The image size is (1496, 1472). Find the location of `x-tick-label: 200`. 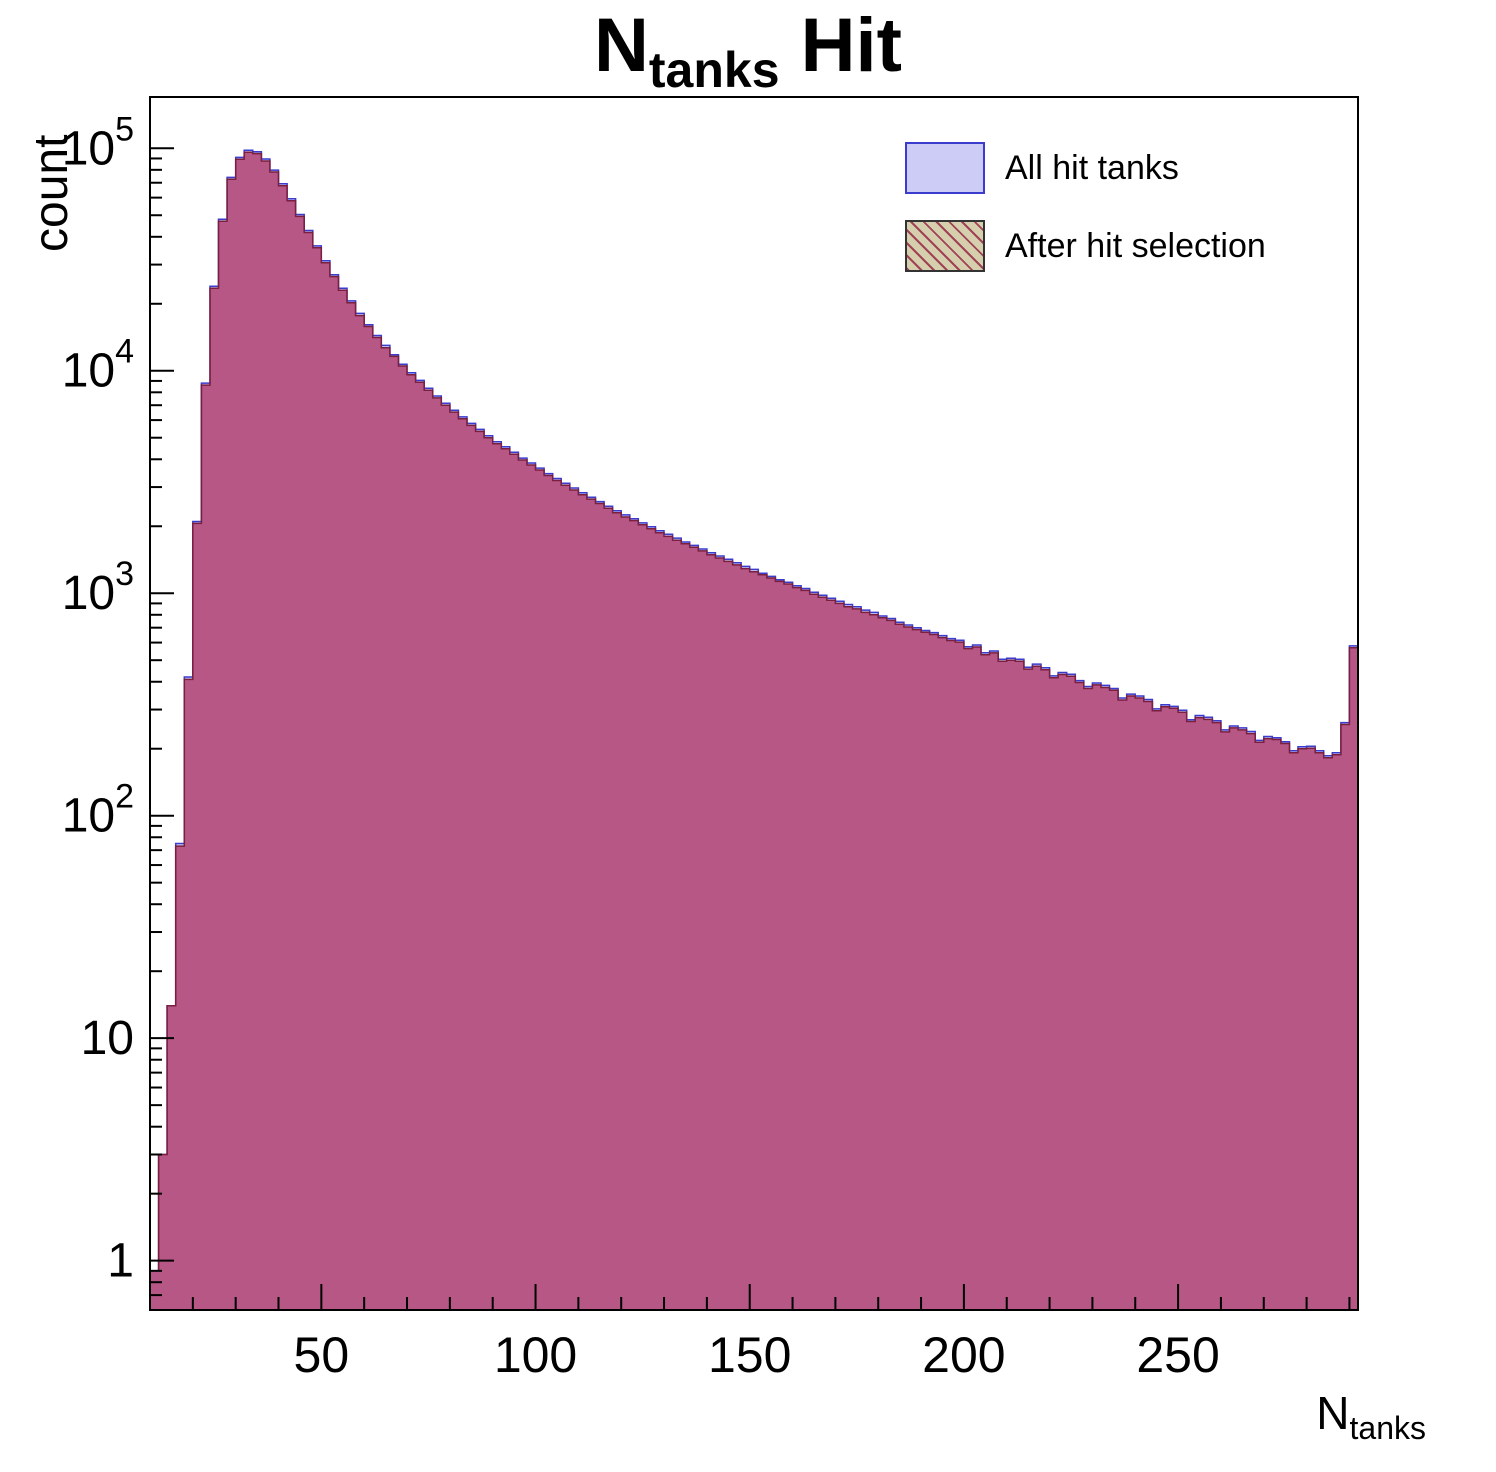

x-tick-label: 200 is located at coordinates (963, 1355).